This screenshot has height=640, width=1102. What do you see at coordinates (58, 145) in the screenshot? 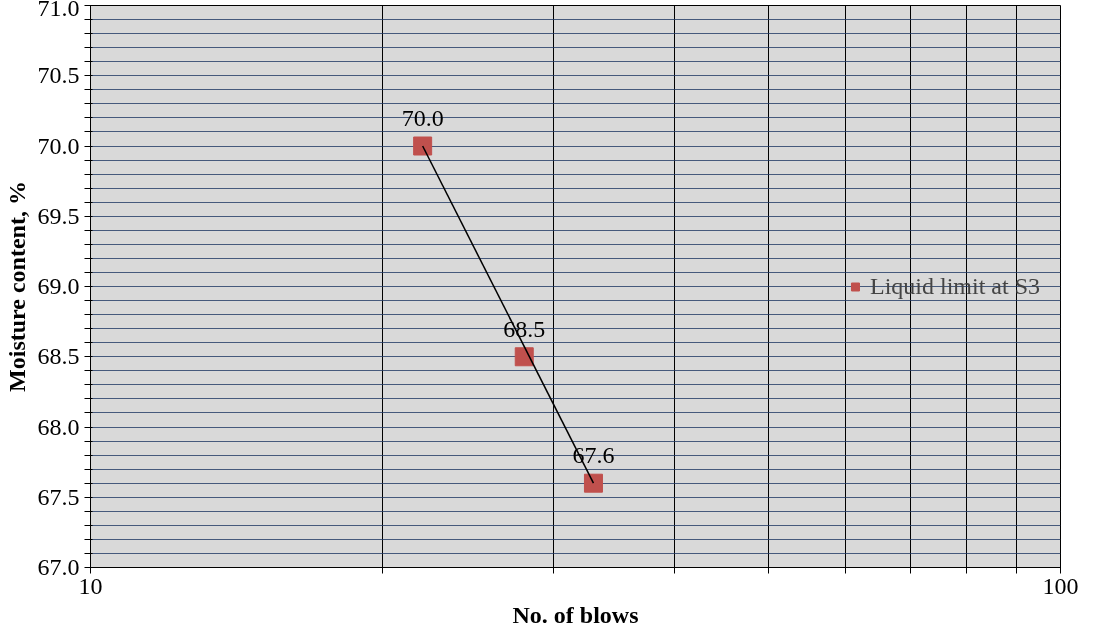
I see `y-tick-label: 70.0` at bounding box center [58, 145].